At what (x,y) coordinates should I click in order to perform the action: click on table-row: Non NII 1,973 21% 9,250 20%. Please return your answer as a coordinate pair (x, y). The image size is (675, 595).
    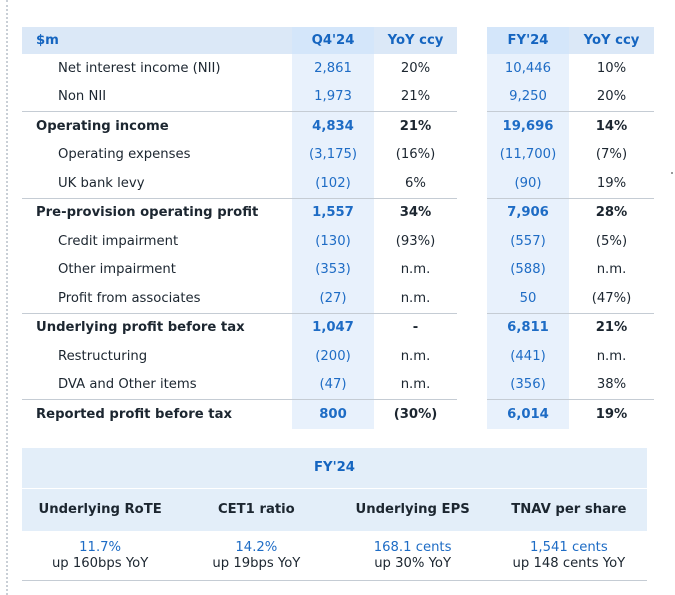
    Looking at the image, I should click on (338, 97).